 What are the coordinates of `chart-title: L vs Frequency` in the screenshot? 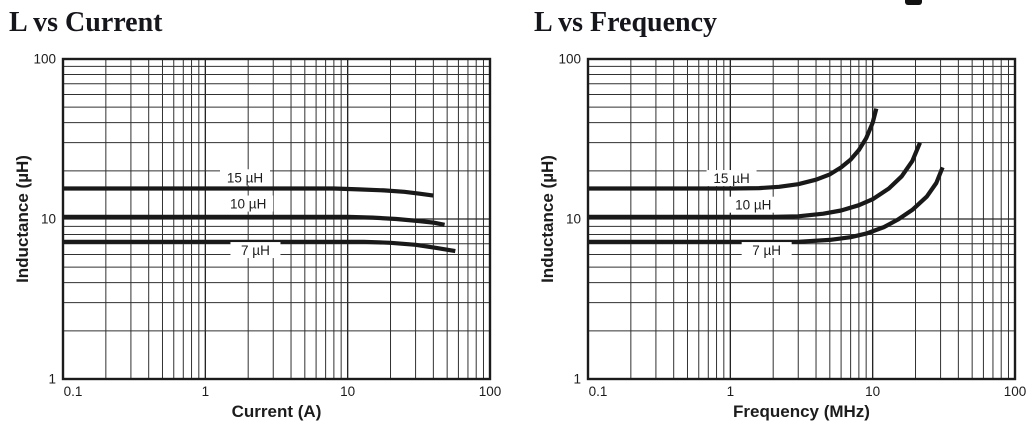 It's located at (626, 22).